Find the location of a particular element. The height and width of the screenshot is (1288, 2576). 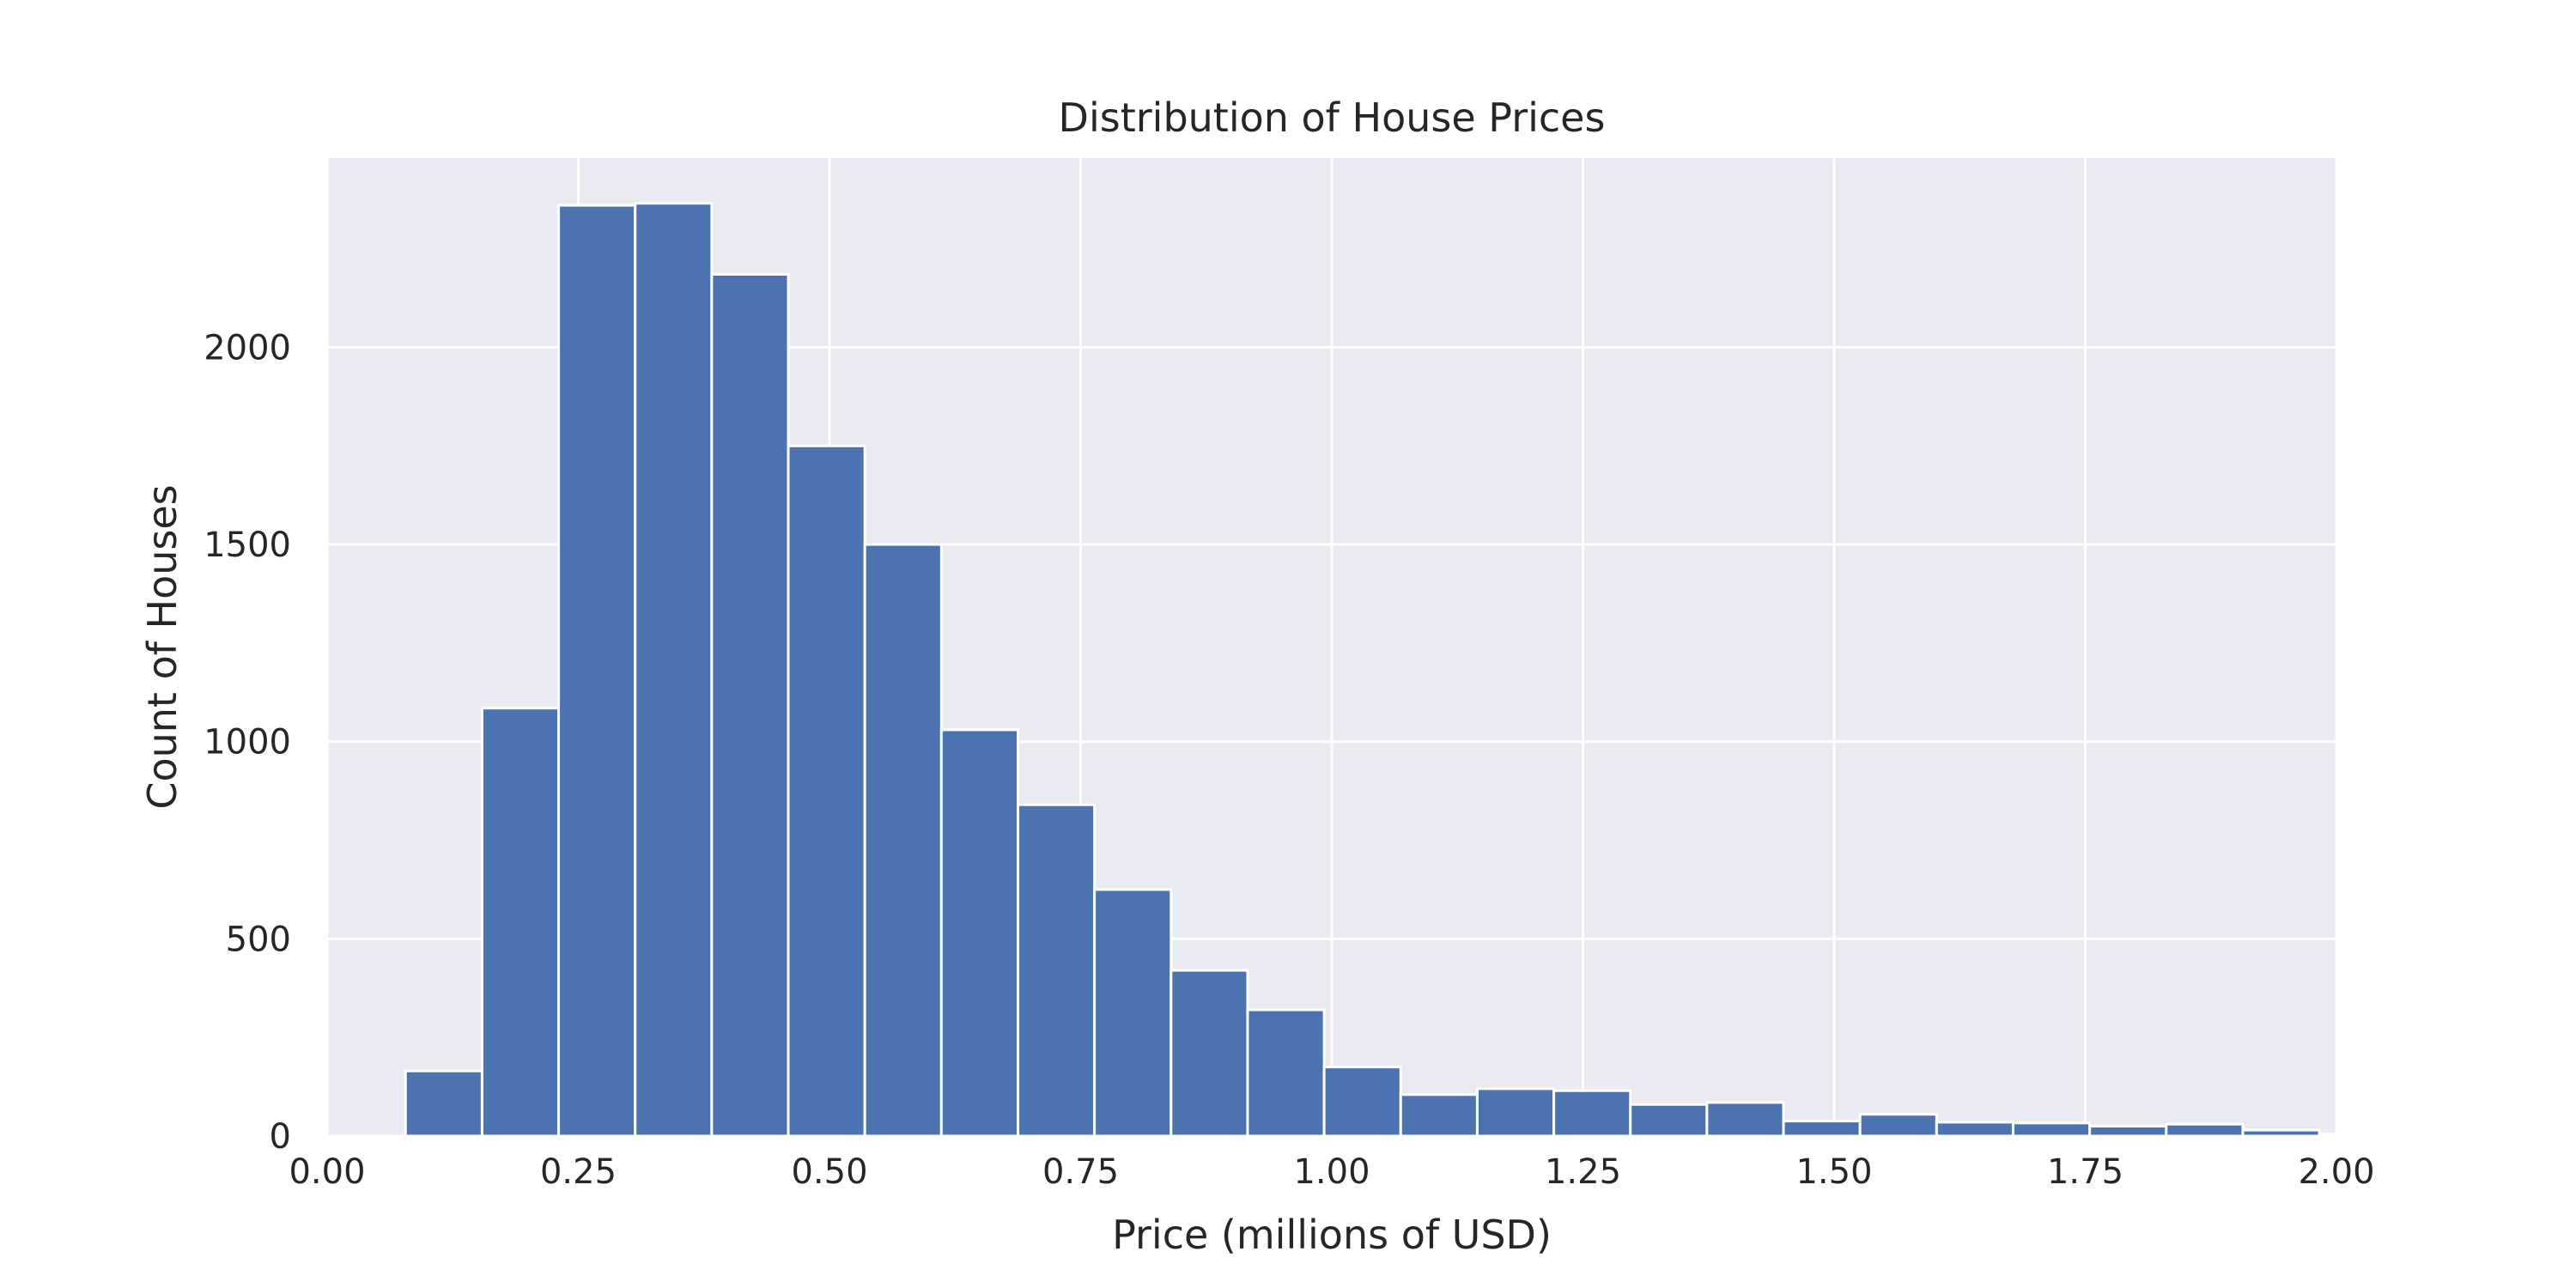

x-tick-label: 0.00 is located at coordinates (327, 1172).